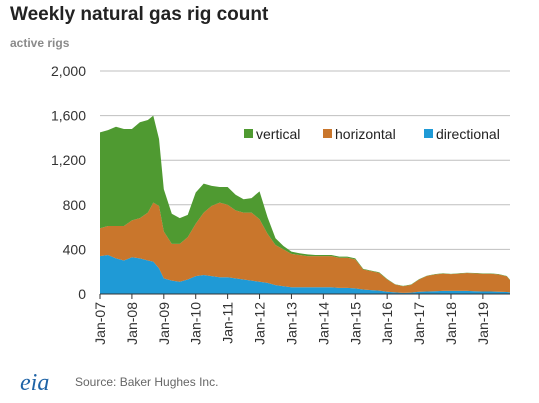 Image resolution: width=539 pixels, height=403 pixels. What do you see at coordinates (35, 383) in the screenshot?
I see `eia-logo: eia` at bounding box center [35, 383].